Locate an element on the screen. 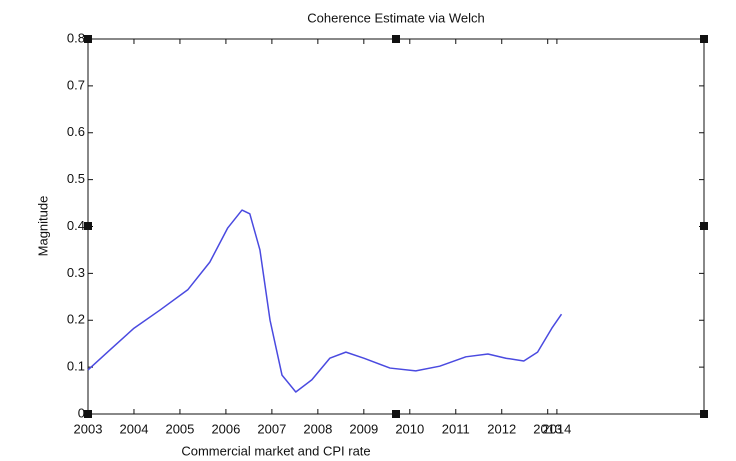 The height and width of the screenshot is (461, 736). x-tick-label: 2007 is located at coordinates (271, 428).